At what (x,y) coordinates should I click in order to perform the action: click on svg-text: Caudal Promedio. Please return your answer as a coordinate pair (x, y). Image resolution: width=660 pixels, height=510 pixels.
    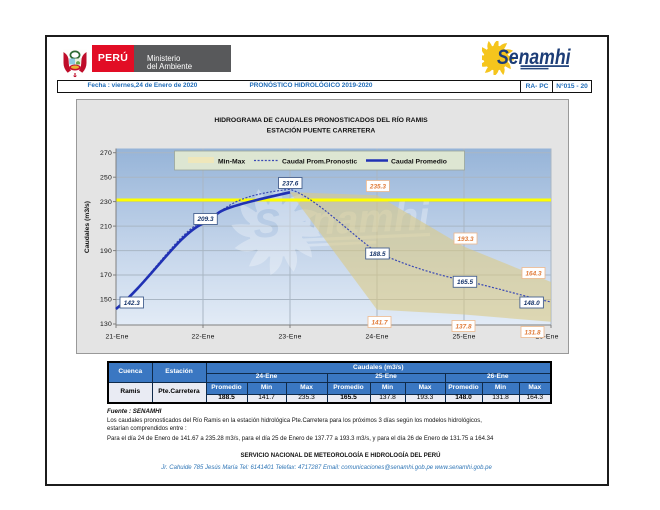
    Looking at the image, I should click on (419, 161).